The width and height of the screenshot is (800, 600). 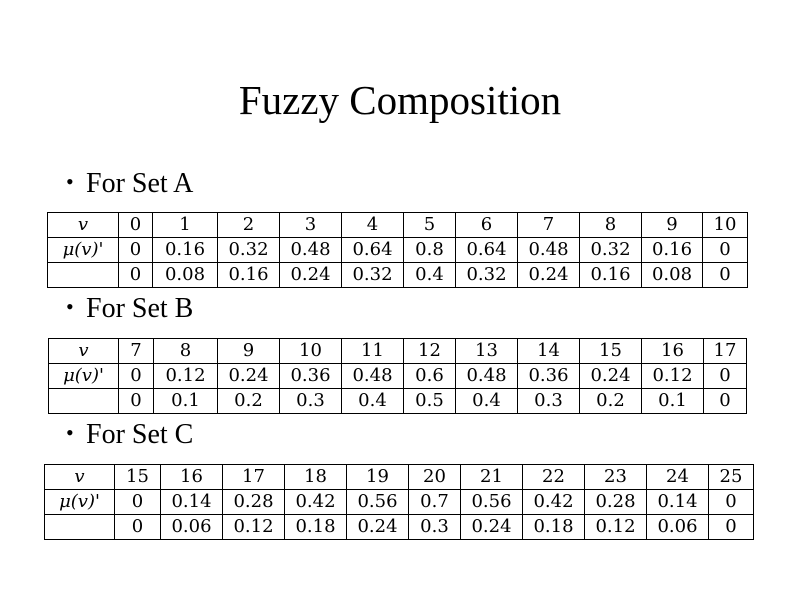 I want to click on table-row: 0 0.06 0.12 0.18 0.24 0.3 0.24 0.18 0.12 0.06 0, so click(x=399, y=527).